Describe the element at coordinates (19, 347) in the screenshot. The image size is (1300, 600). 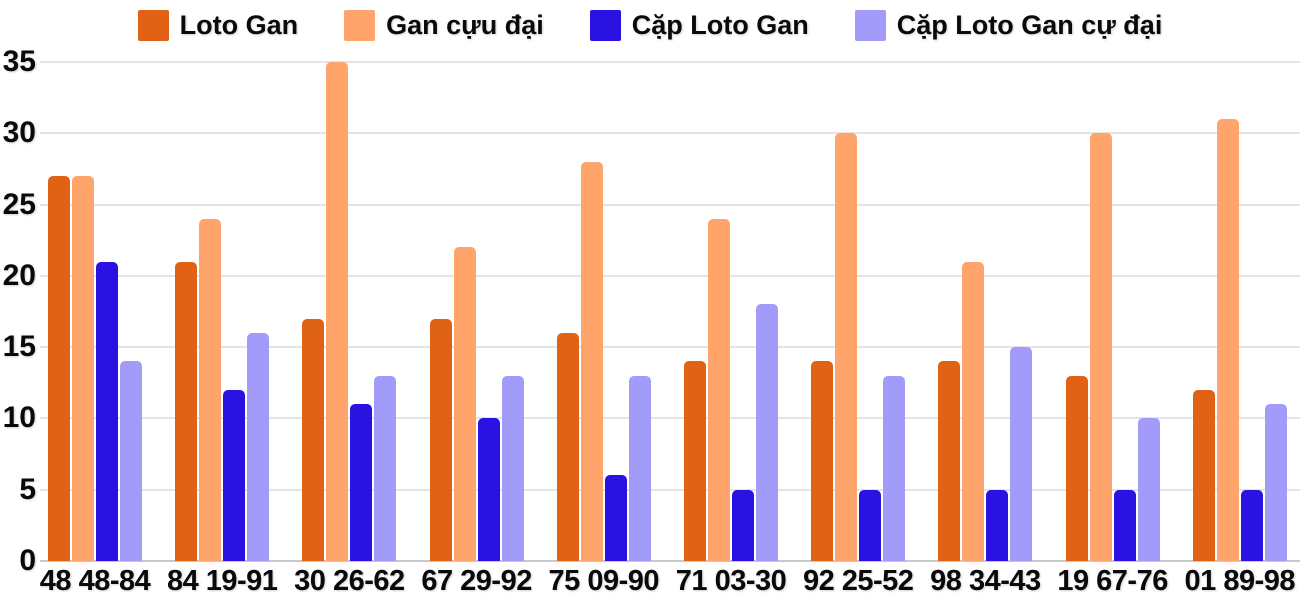
I see `y-tick-label: 15` at that location.